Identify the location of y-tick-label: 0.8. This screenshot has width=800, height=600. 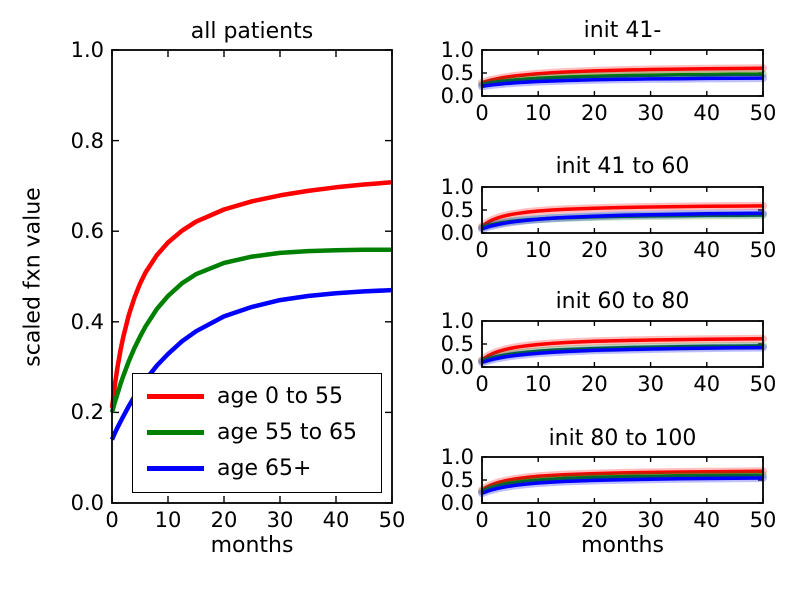
(87, 140).